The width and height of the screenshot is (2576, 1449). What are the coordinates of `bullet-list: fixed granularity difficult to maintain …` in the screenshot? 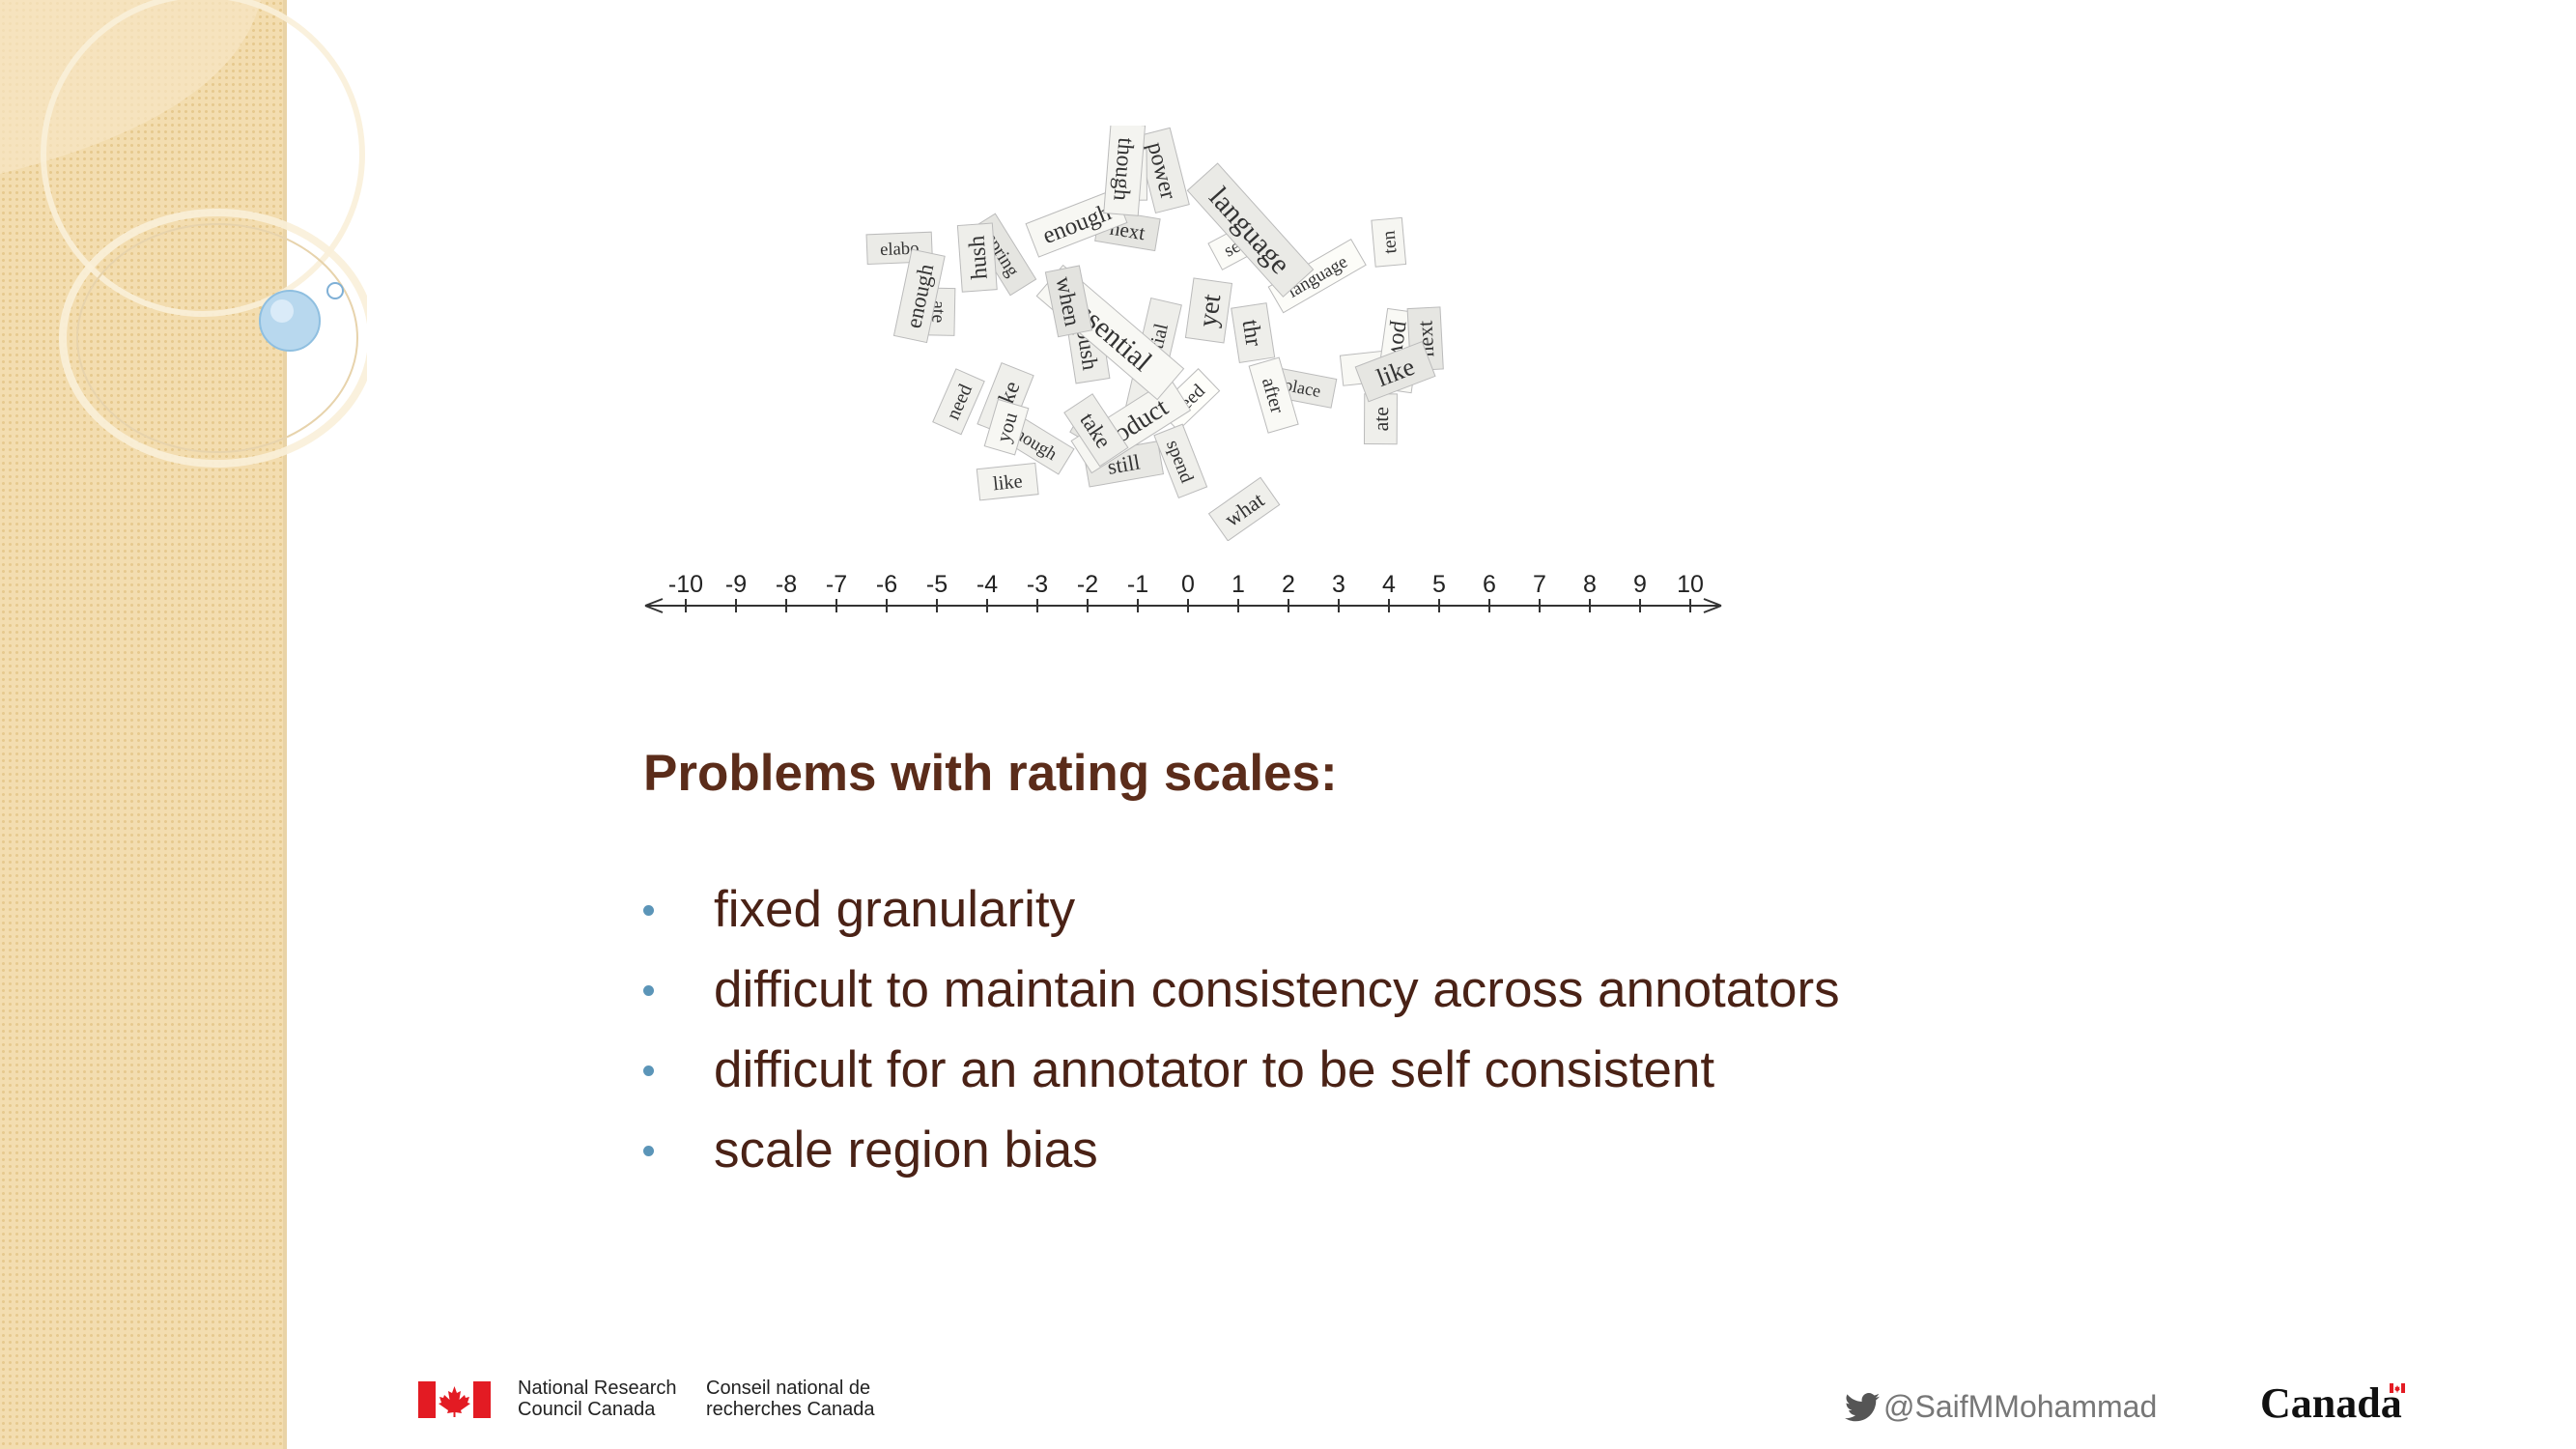 It's located at (1241, 1029).